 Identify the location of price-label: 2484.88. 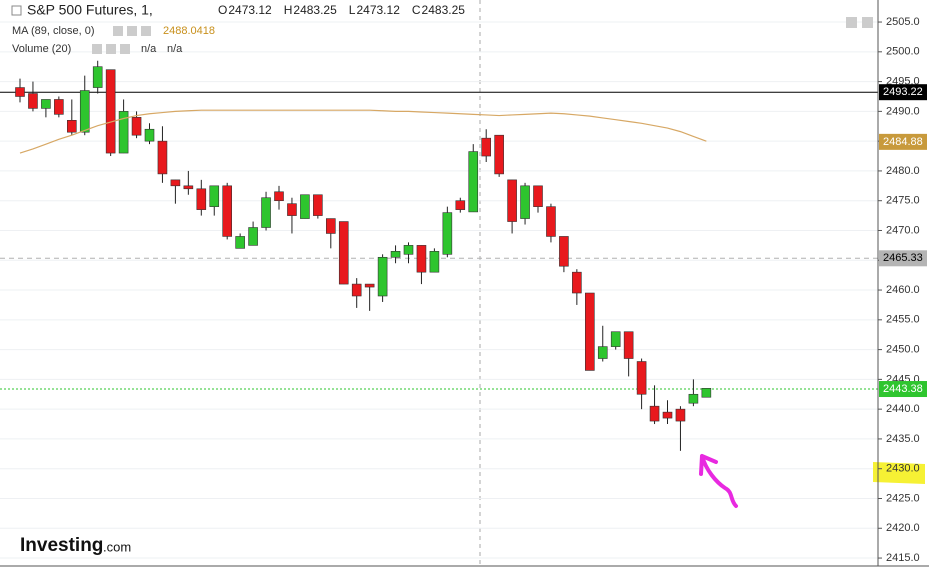
(903, 142).